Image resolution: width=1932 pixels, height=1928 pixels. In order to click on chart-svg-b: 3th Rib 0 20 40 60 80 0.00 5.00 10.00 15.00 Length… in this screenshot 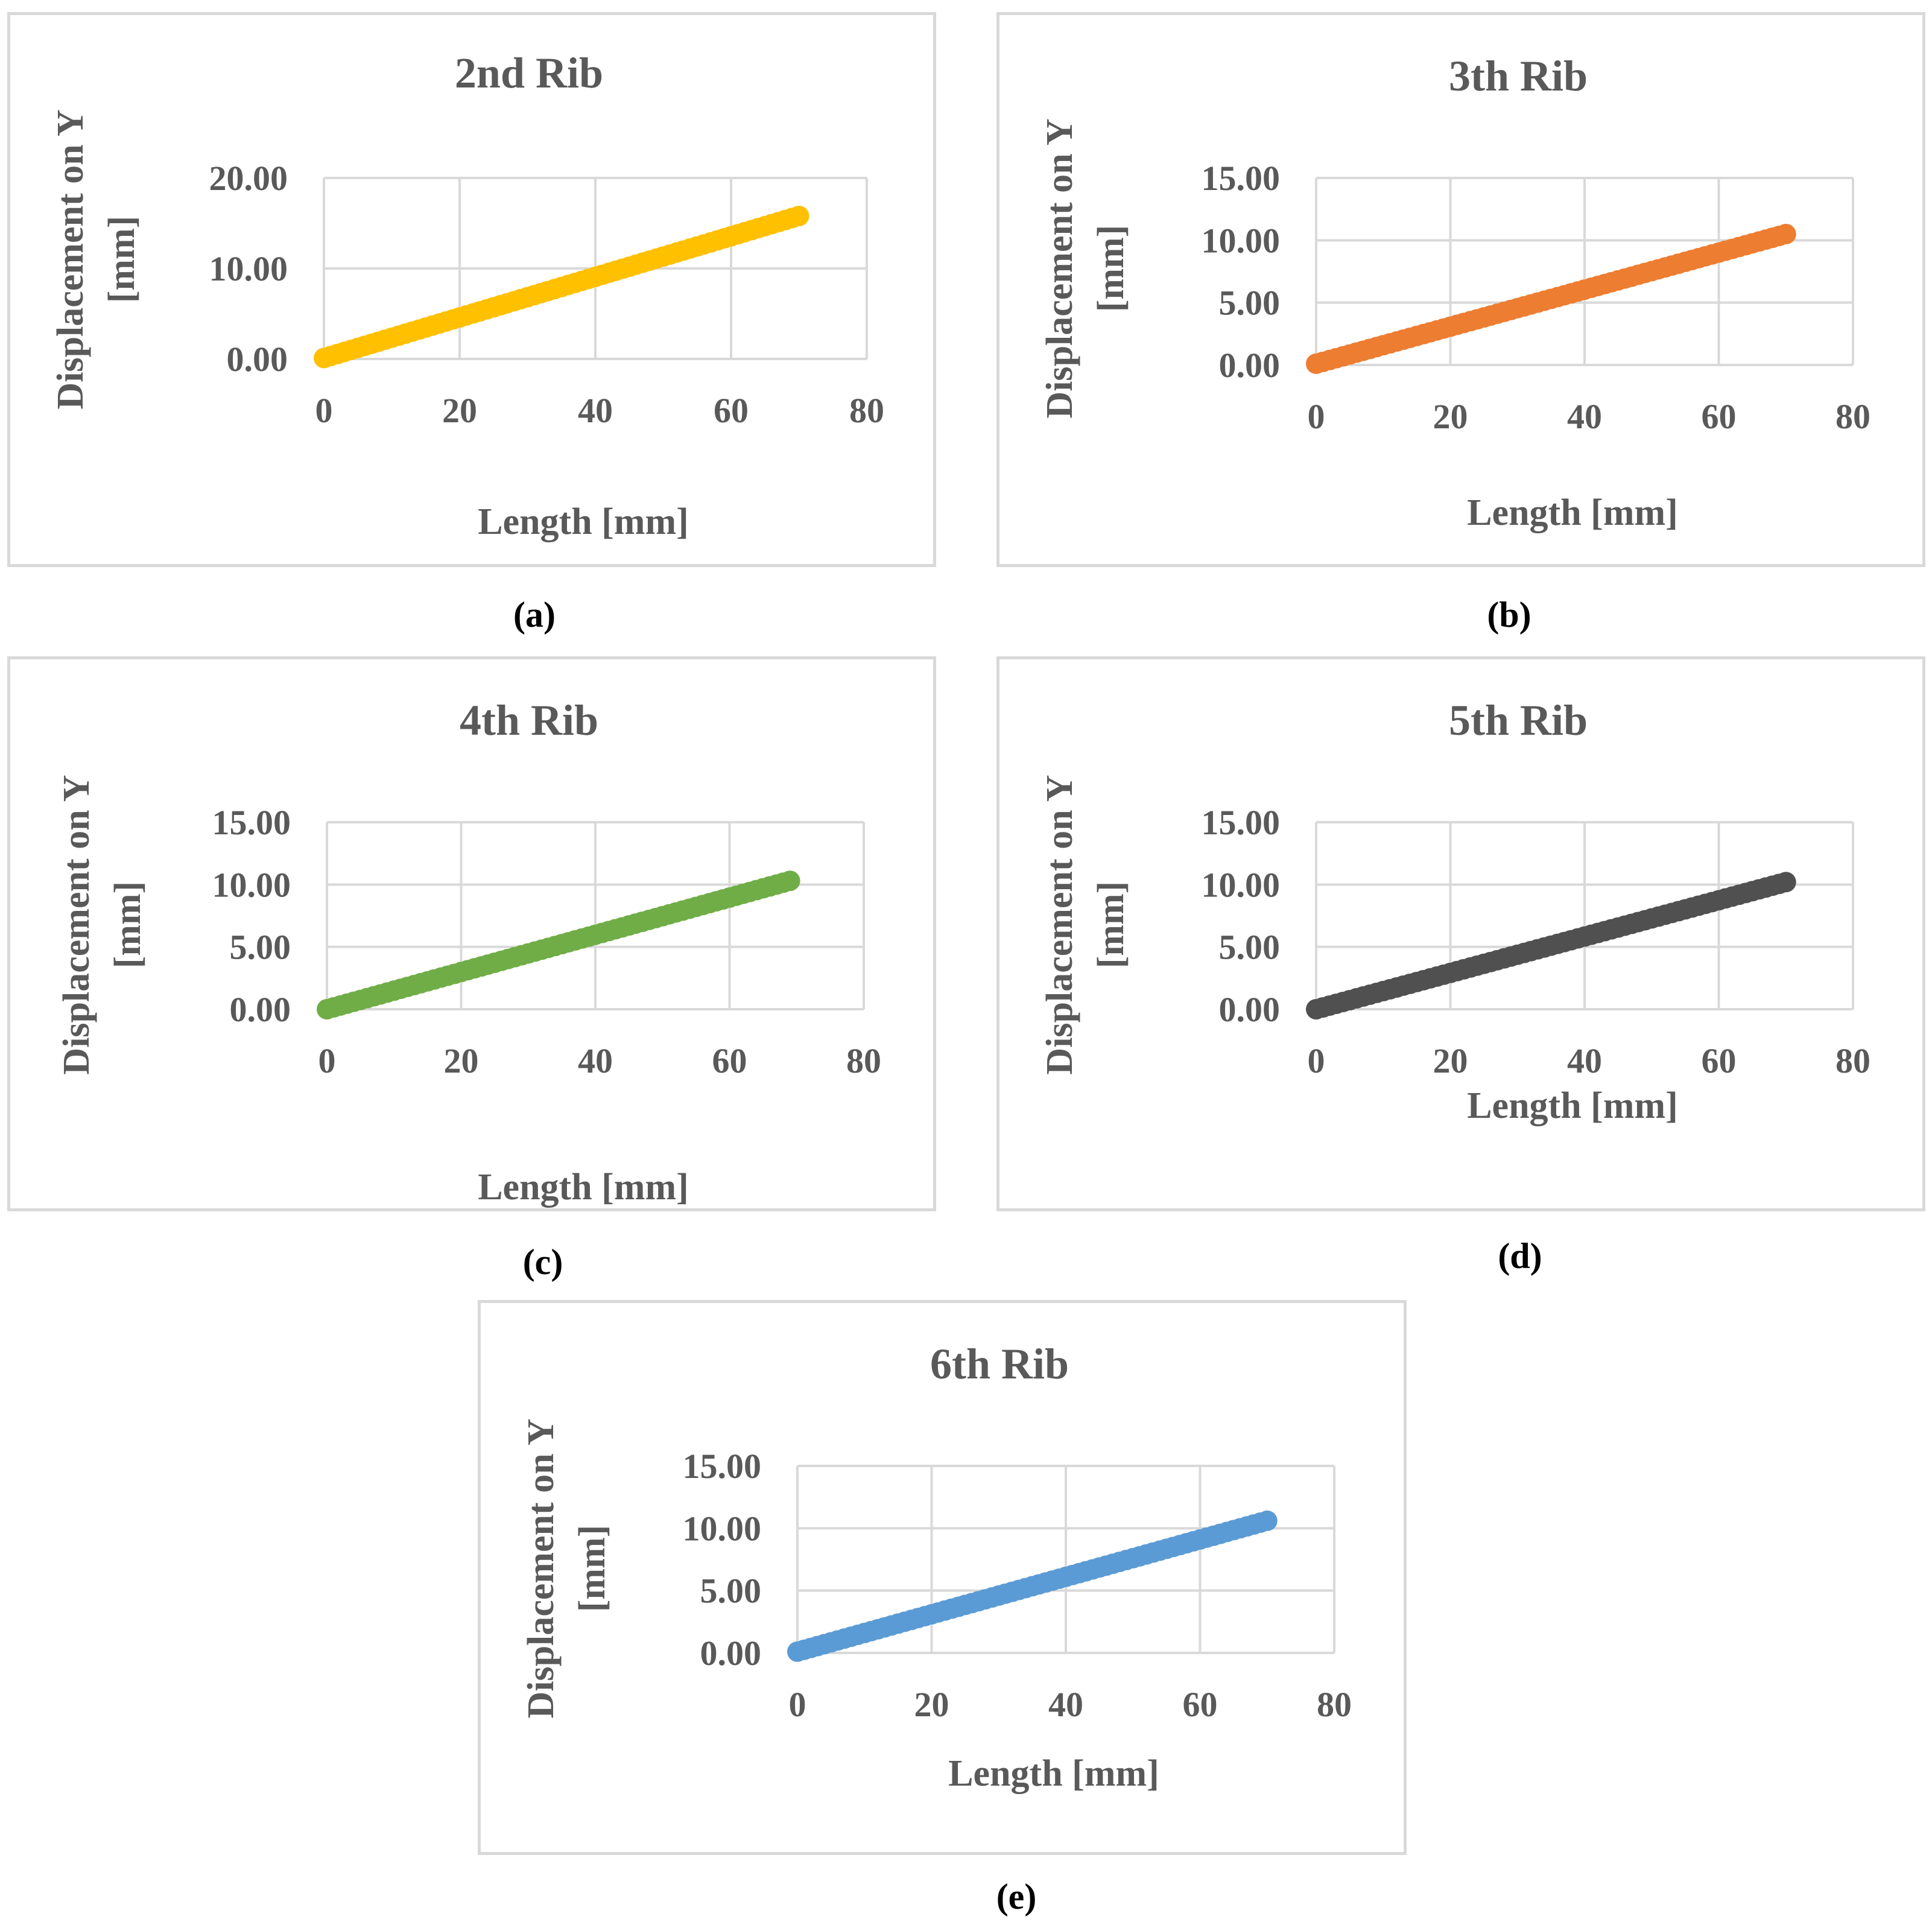, I will do `click(1454, 293)`.